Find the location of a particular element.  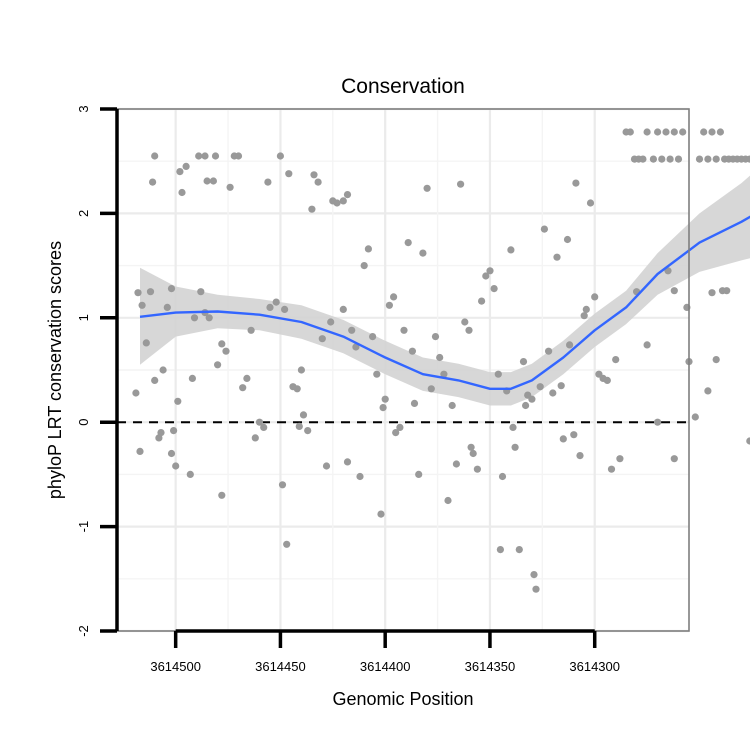

y-tick-label: 3 is located at coordinates (83, 108).